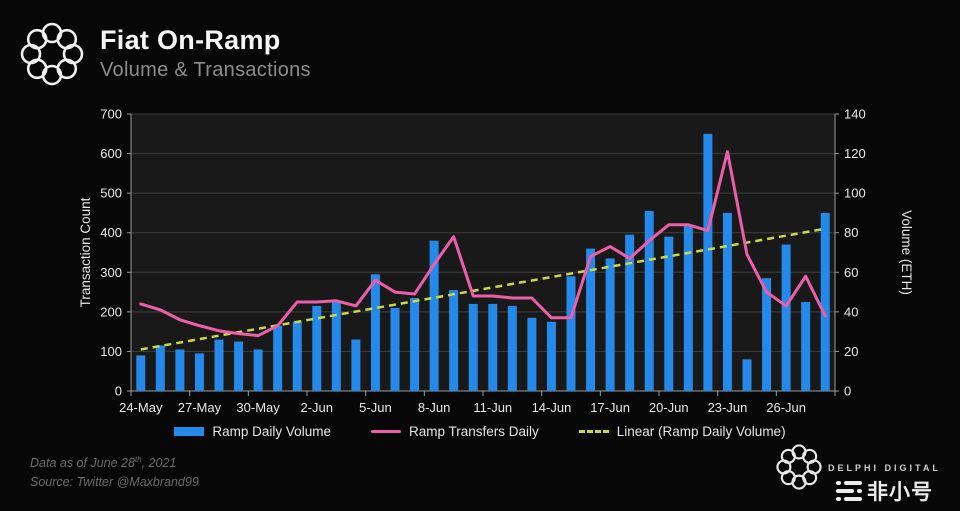 This screenshot has height=511, width=960. What do you see at coordinates (512, 348) in the screenshot?
I see `bar-12-Jun` at bounding box center [512, 348].